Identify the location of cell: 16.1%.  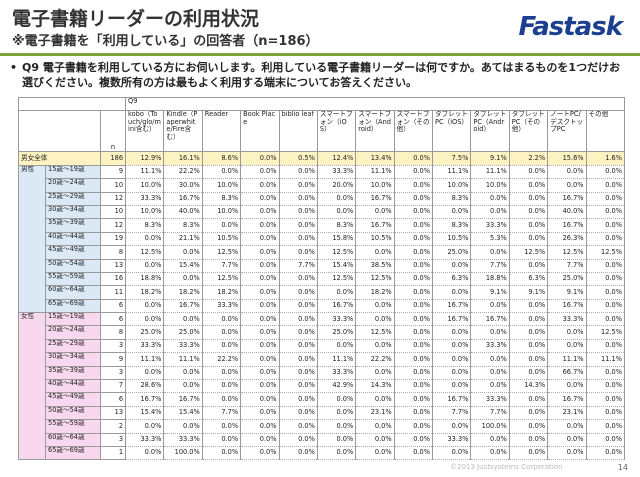
(183, 158).